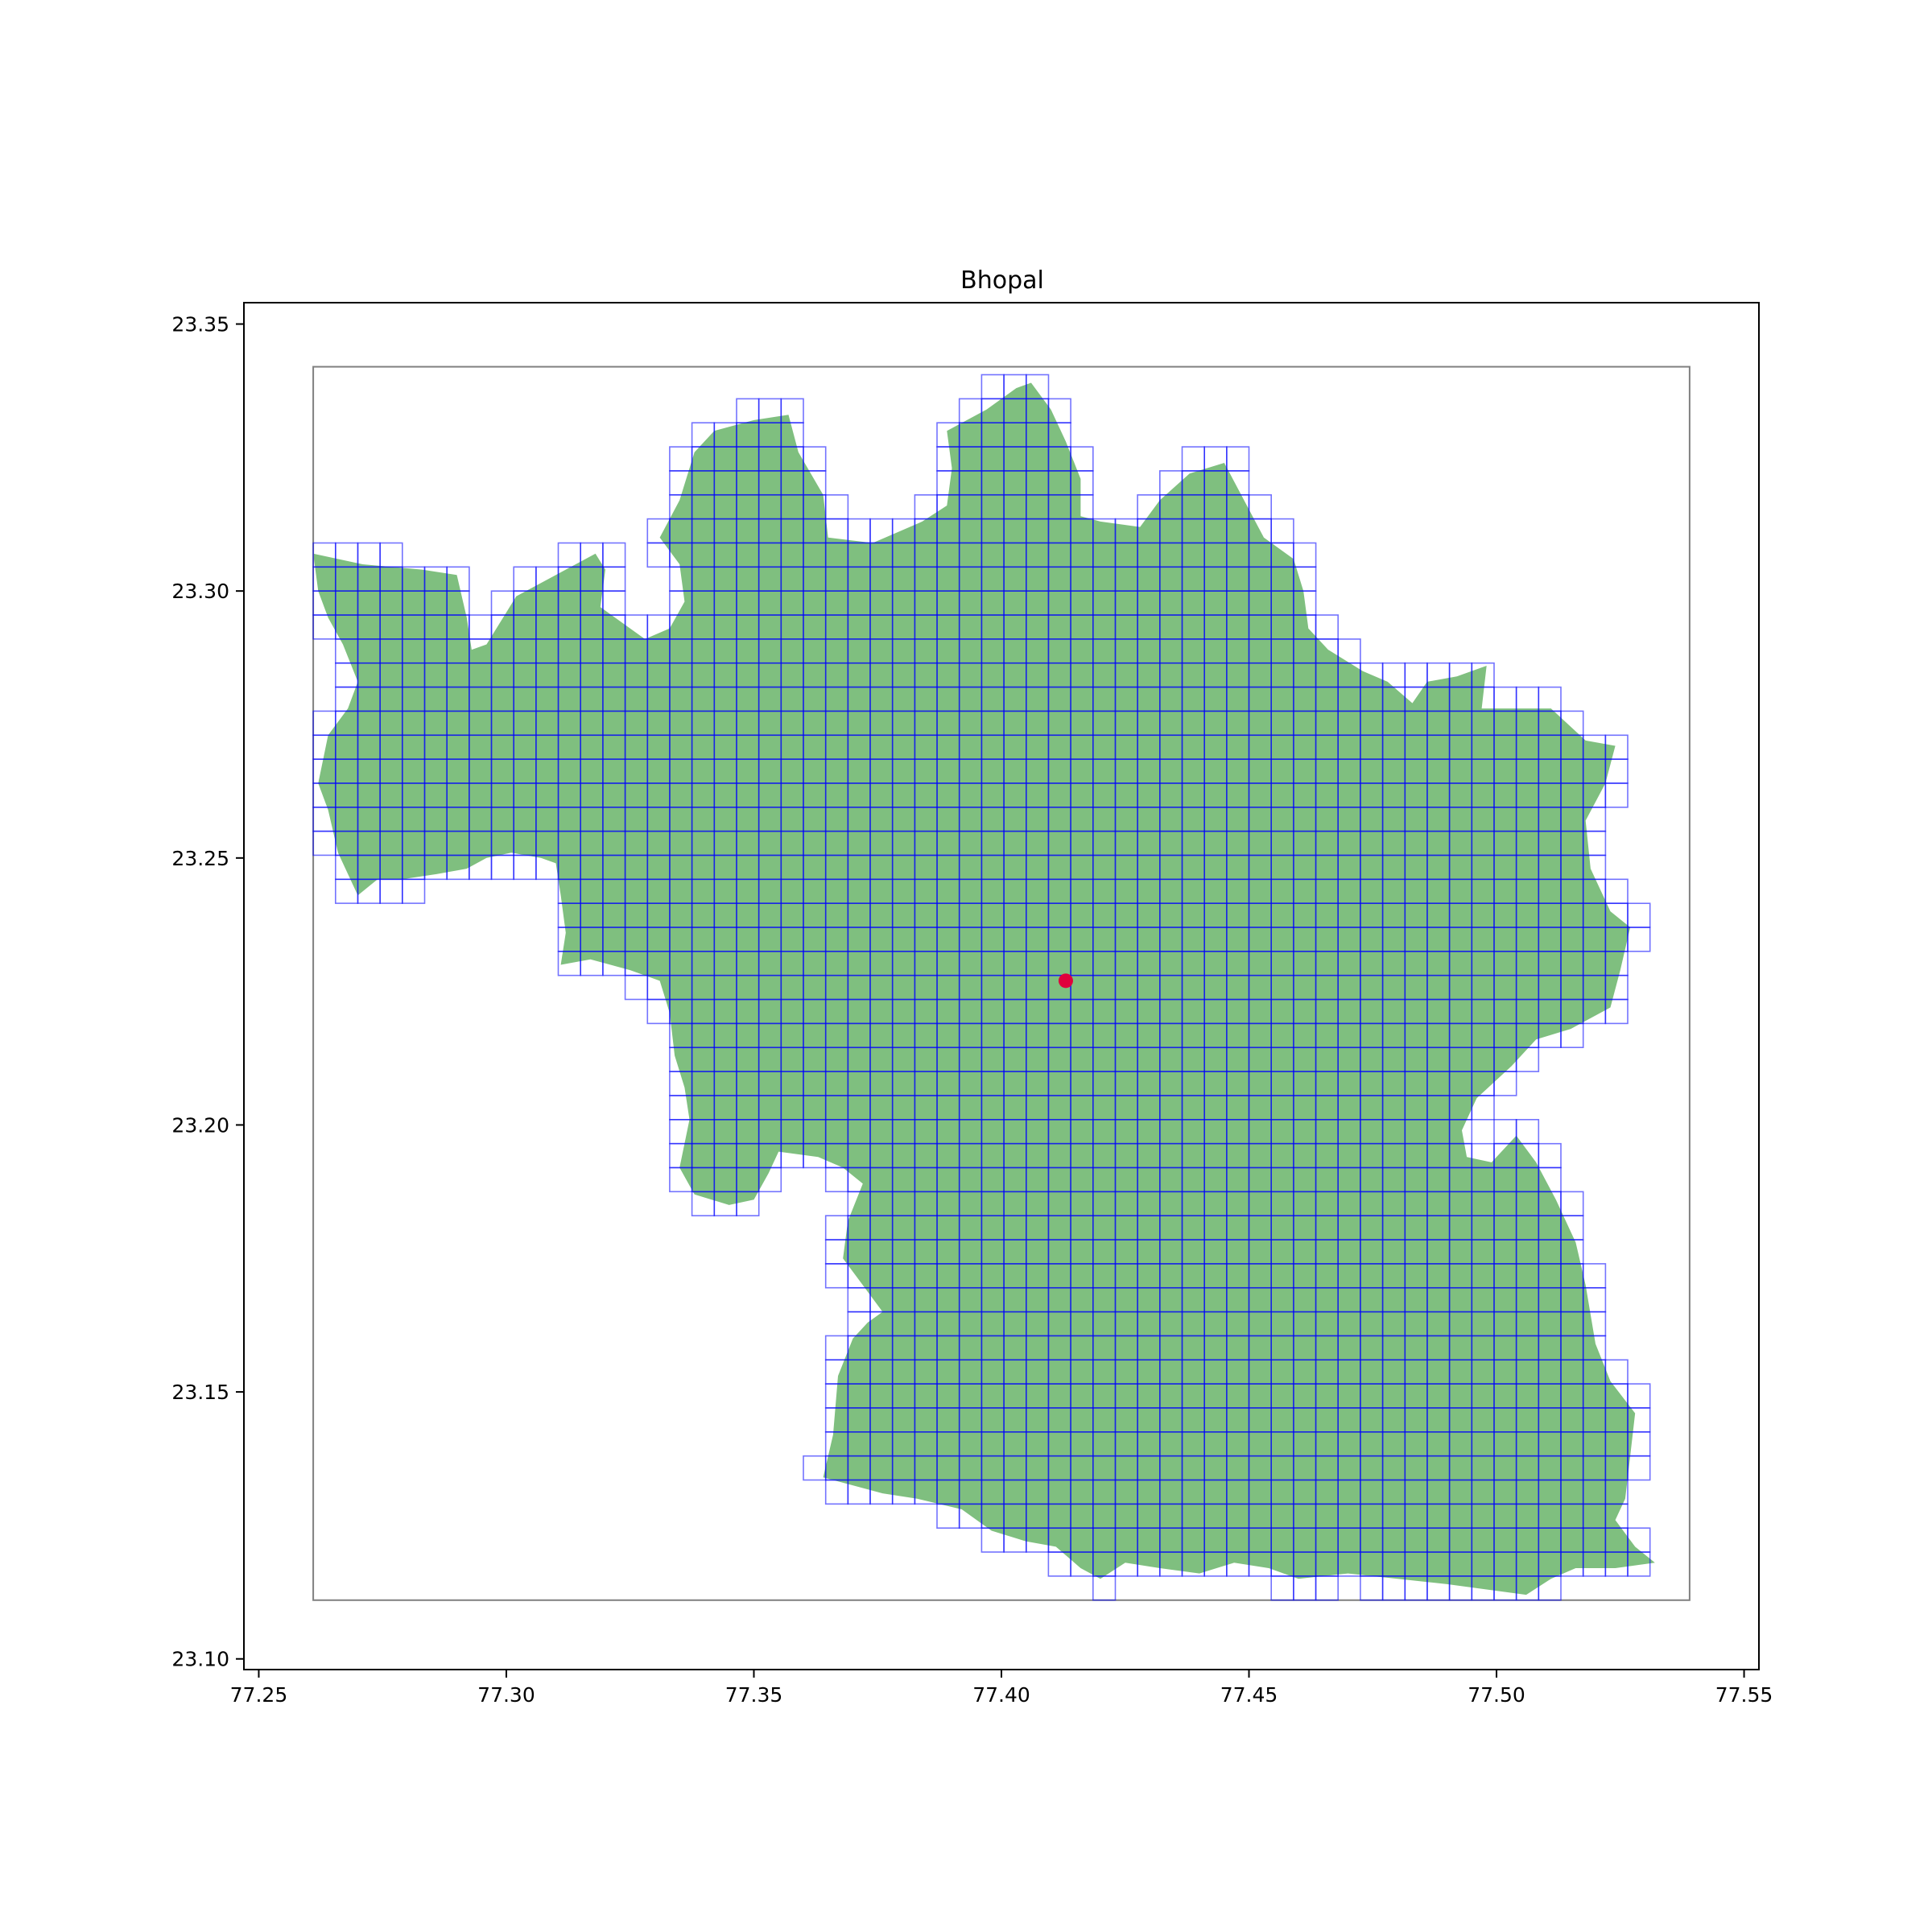 The height and width of the screenshot is (1932, 1932). I want to click on y-tick-label: 23.35, so click(200, 324).